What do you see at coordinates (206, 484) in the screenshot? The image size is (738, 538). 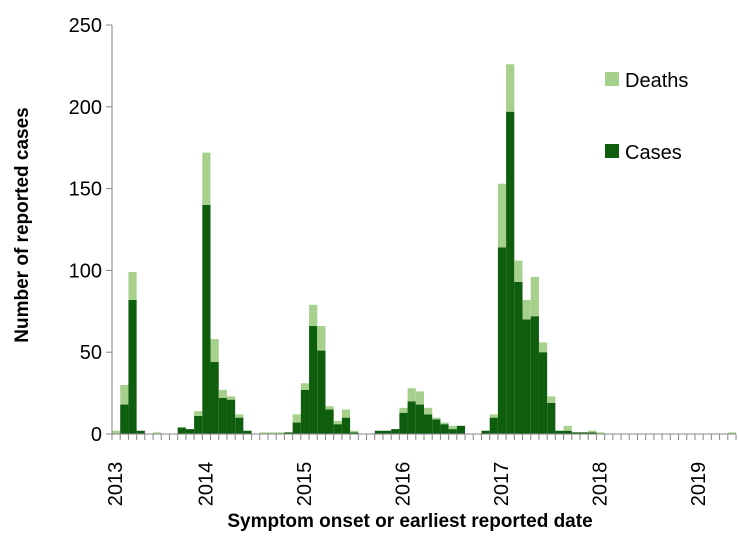 I see `x-tick-label: 2014` at bounding box center [206, 484].